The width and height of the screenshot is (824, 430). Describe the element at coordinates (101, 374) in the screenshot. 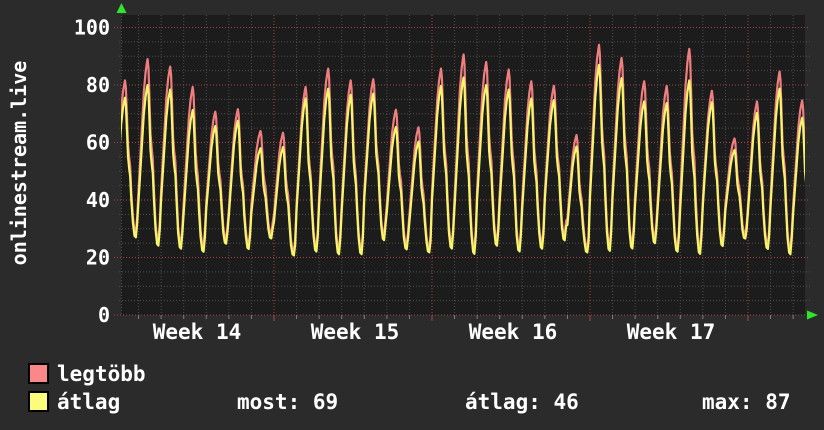

I see `legtobb-legend-label: legtöbb` at that location.